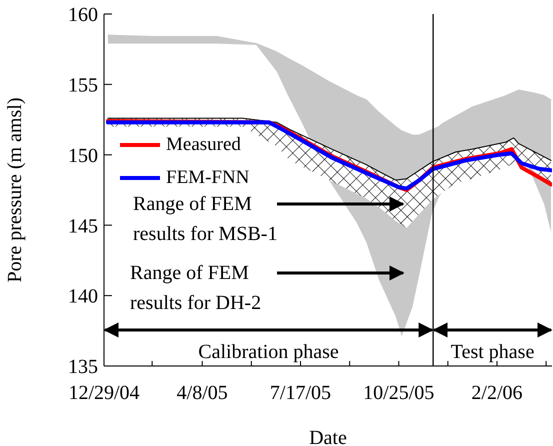 The height and width of the screenshot is (446, 553). I want to click on y-tick-label: 140, so click(83, 297).